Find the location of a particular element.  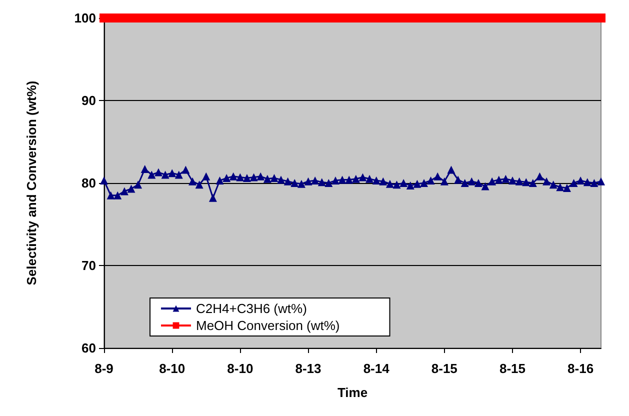

y-tick-label: 100 is located at coordinates (85, 18).